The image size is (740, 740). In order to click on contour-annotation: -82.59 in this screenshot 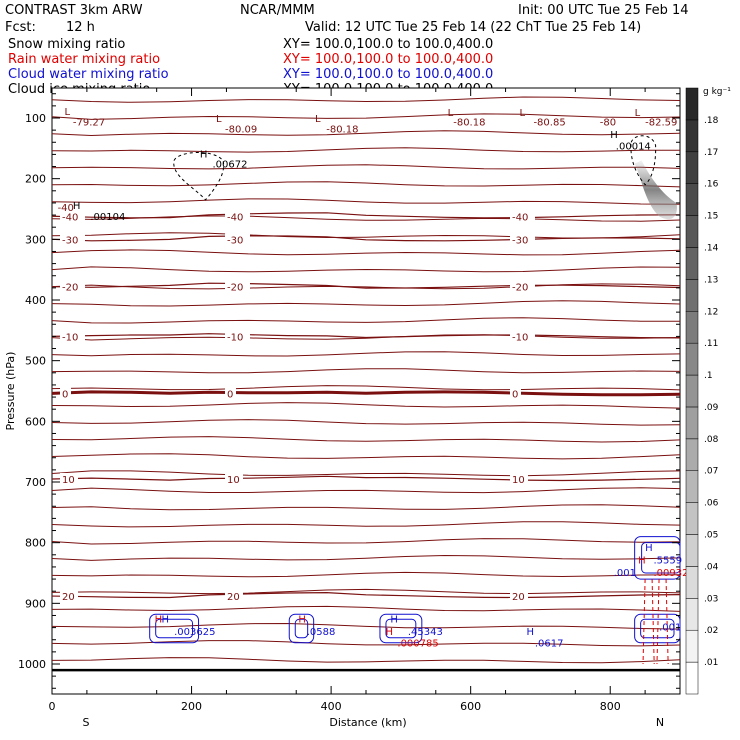, I will do `click(661, 122)`.